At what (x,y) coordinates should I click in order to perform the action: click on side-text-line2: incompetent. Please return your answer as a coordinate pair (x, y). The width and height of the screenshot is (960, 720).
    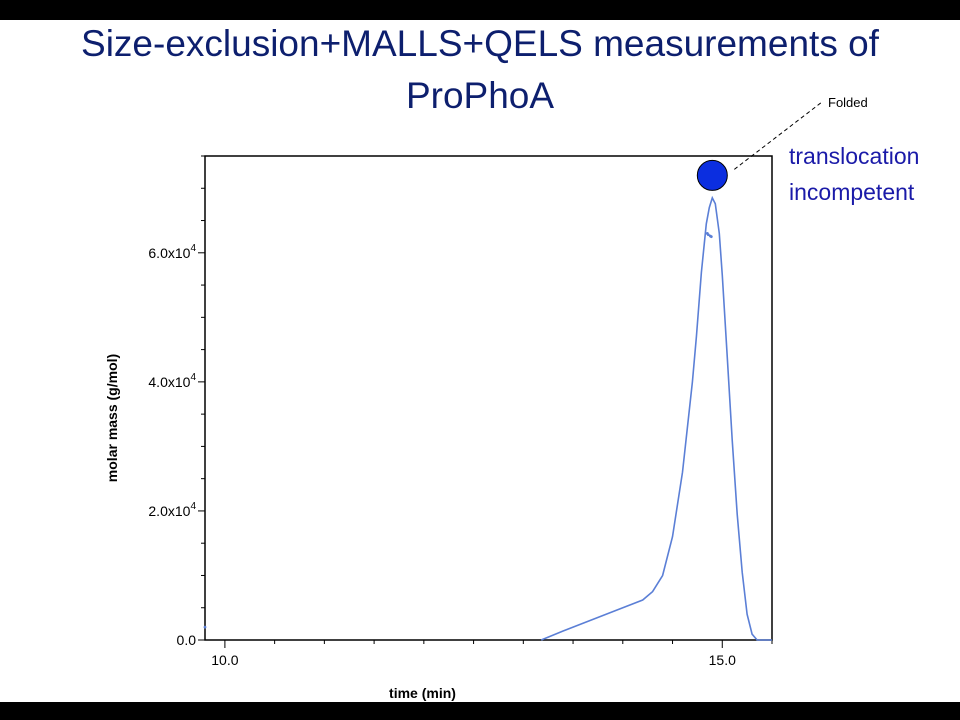
    Looking at the image, I should click on (852, 192).